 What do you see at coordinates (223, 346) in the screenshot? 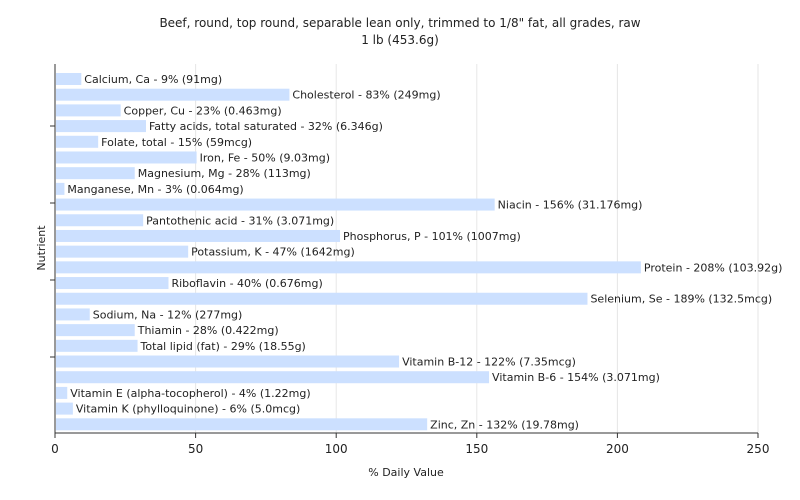
I see `bar-label: Total lipid (fat) - 29% (18.55g)` at bounding box center [223, 346].